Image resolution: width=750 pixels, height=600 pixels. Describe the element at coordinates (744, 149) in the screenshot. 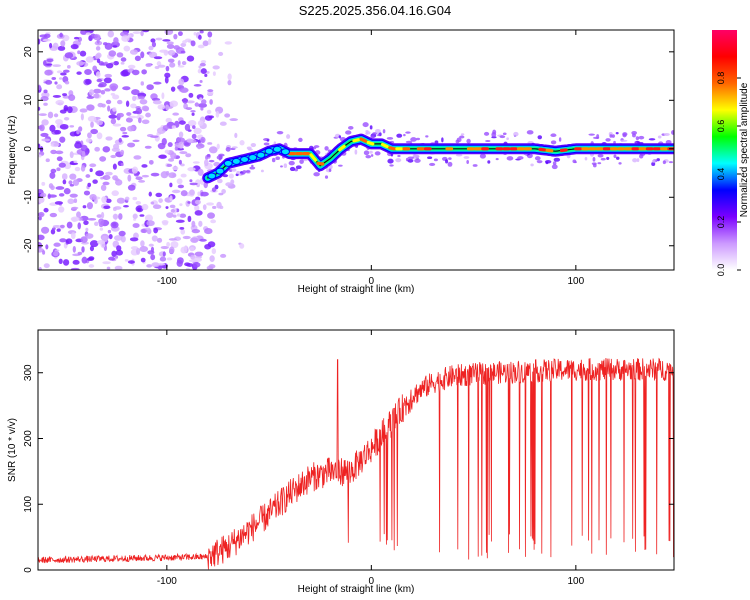

I see `colorbar-label: Normalized spectral amplitude` at that location.